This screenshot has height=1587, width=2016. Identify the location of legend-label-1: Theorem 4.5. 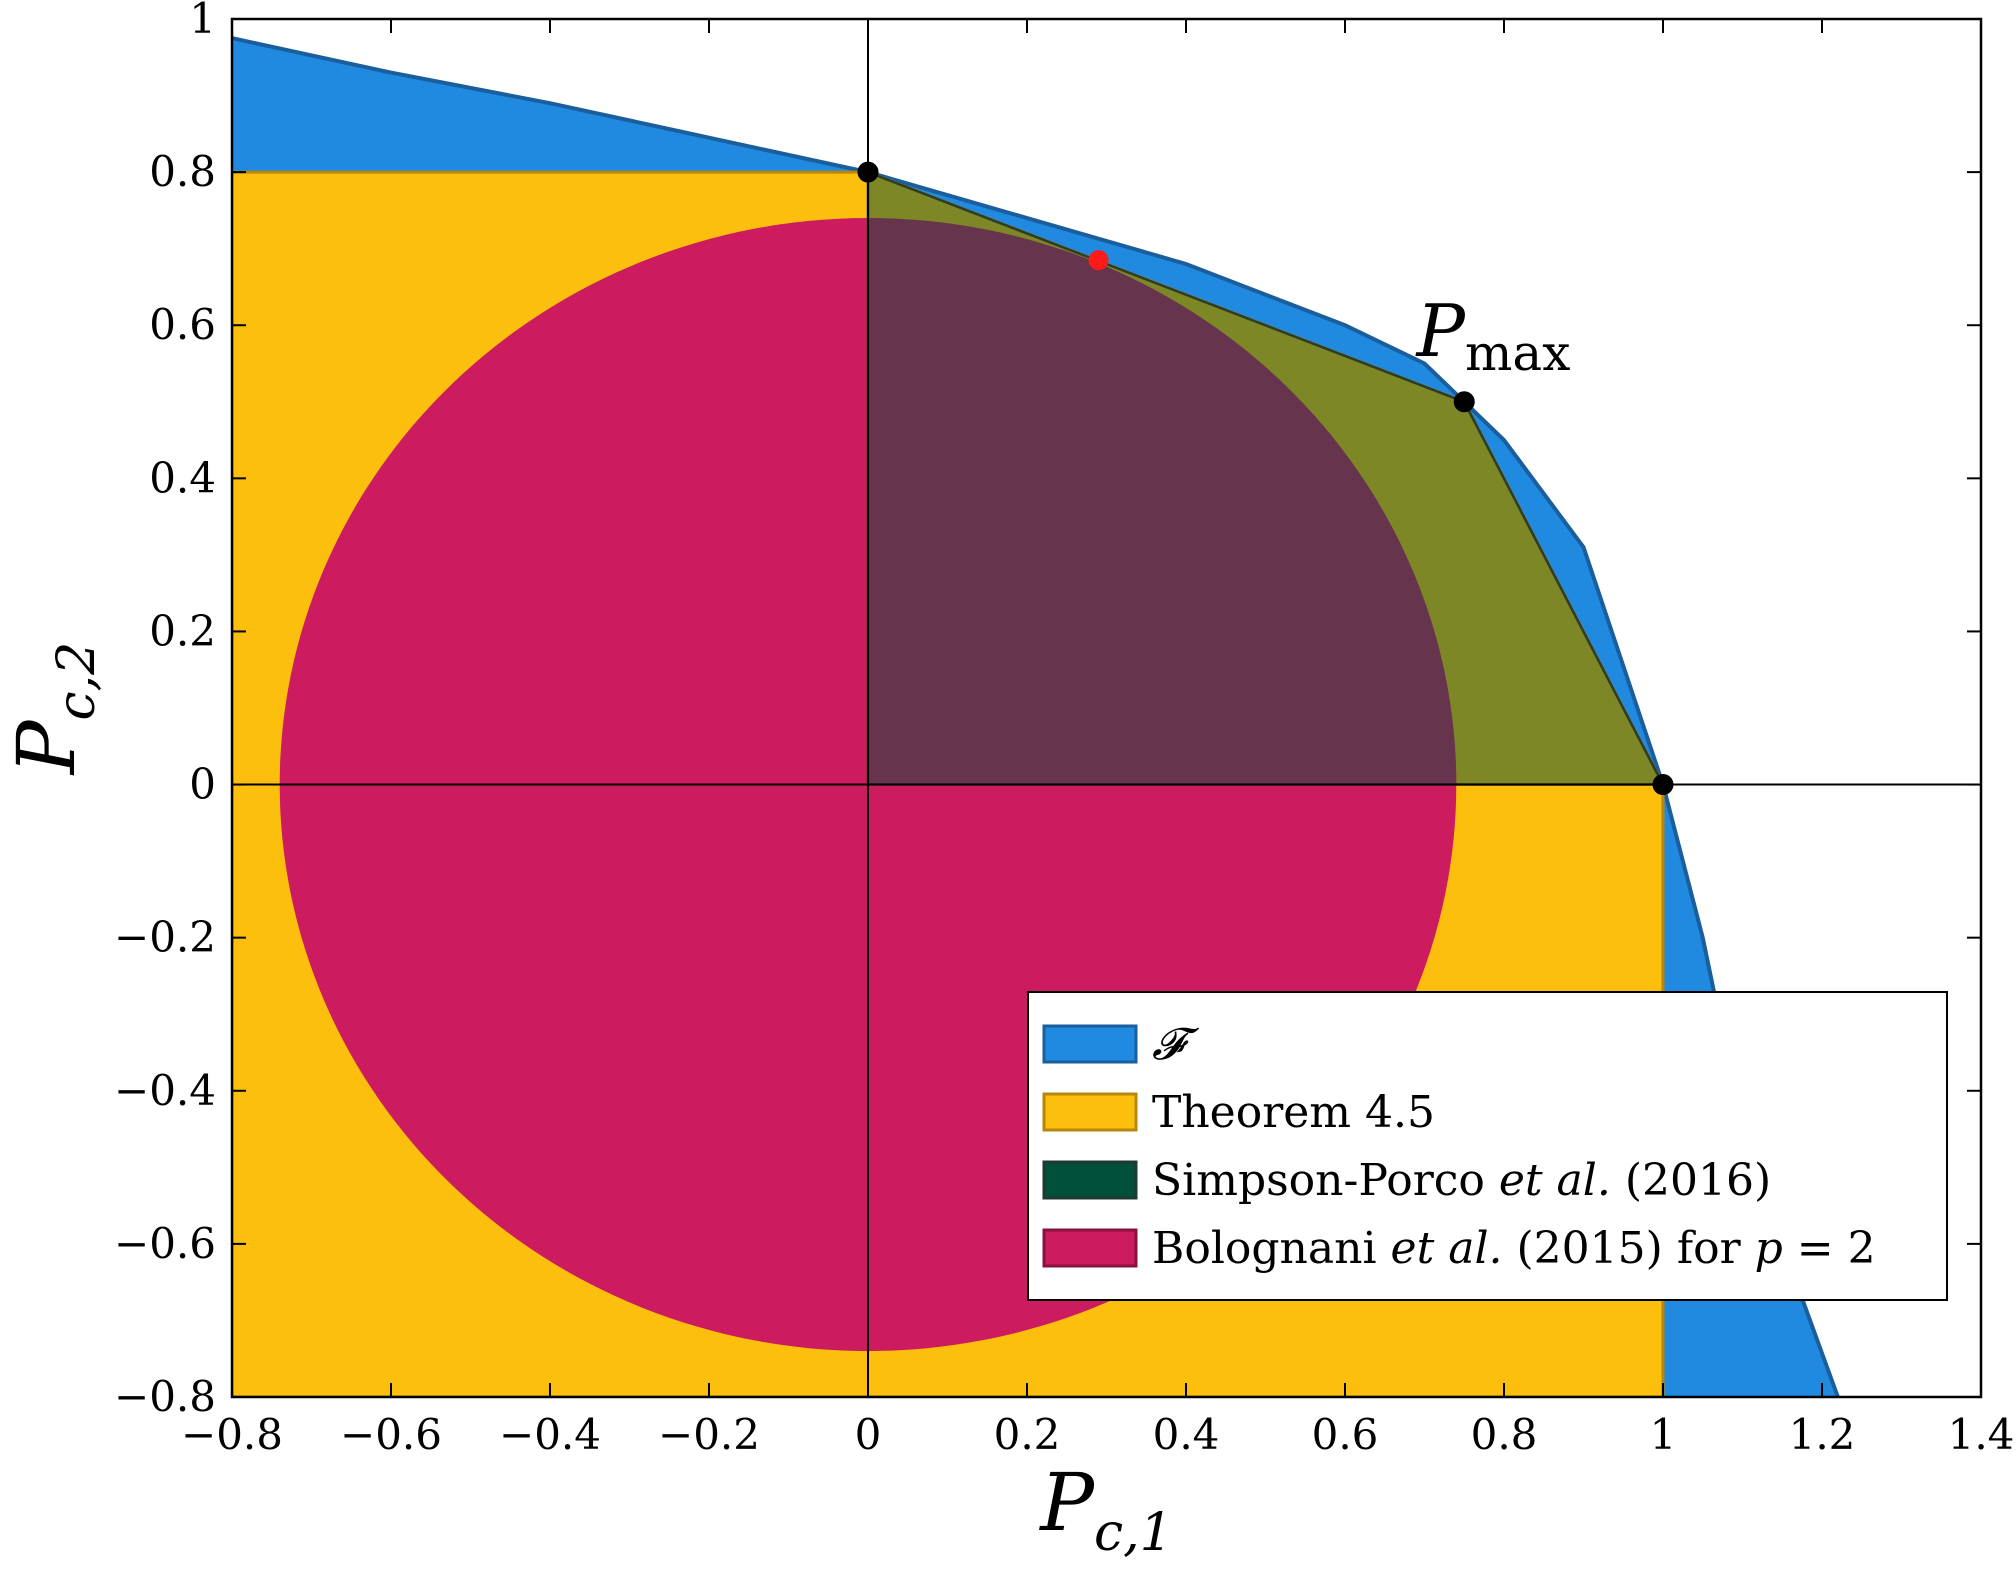
(1293, 1112).